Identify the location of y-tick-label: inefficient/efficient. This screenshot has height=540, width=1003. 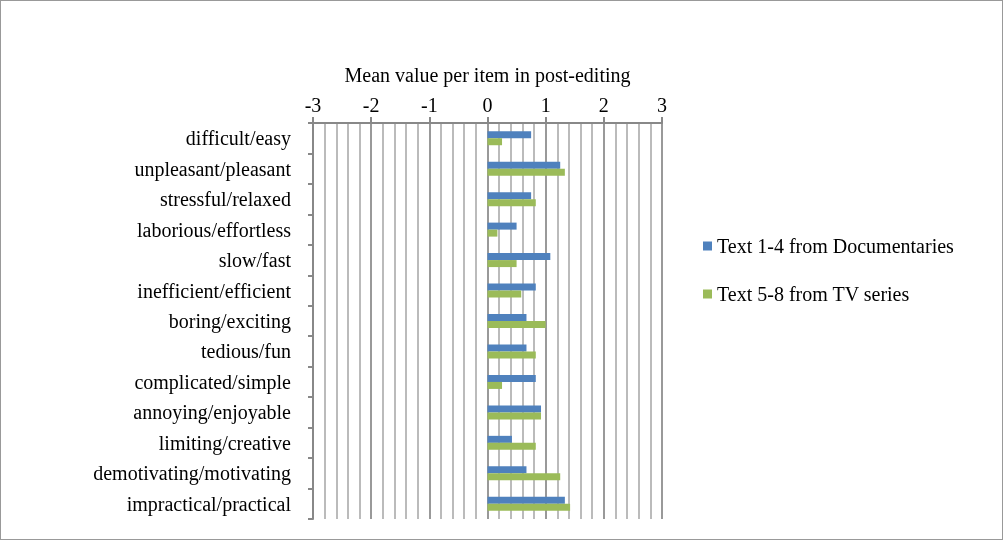
(214, 290).